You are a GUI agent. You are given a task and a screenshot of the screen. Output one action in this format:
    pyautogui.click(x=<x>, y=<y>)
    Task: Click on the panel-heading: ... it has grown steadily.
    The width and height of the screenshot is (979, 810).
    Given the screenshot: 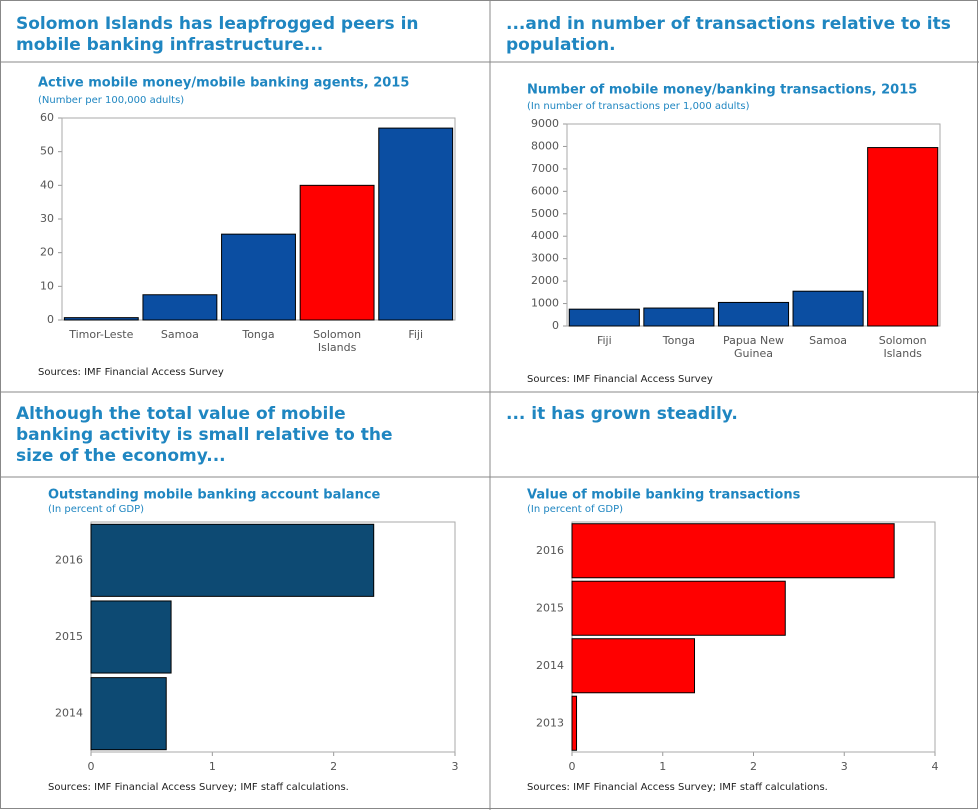 What is the action you would take?
    pyautogui.click(x=622, y=414)
    